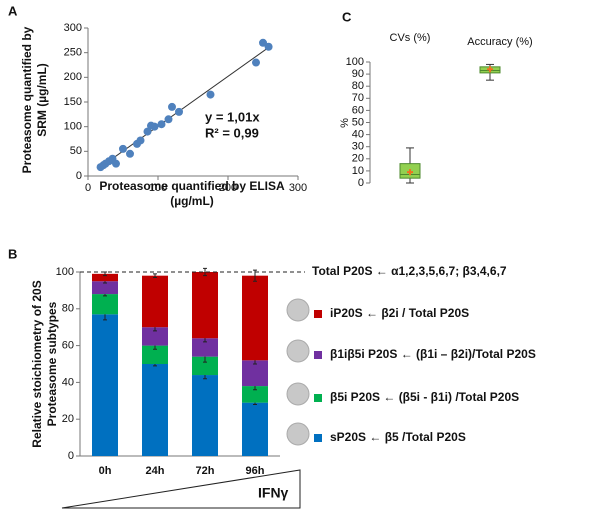  I want to click on x-tick-label: 200, so click(228, 188).